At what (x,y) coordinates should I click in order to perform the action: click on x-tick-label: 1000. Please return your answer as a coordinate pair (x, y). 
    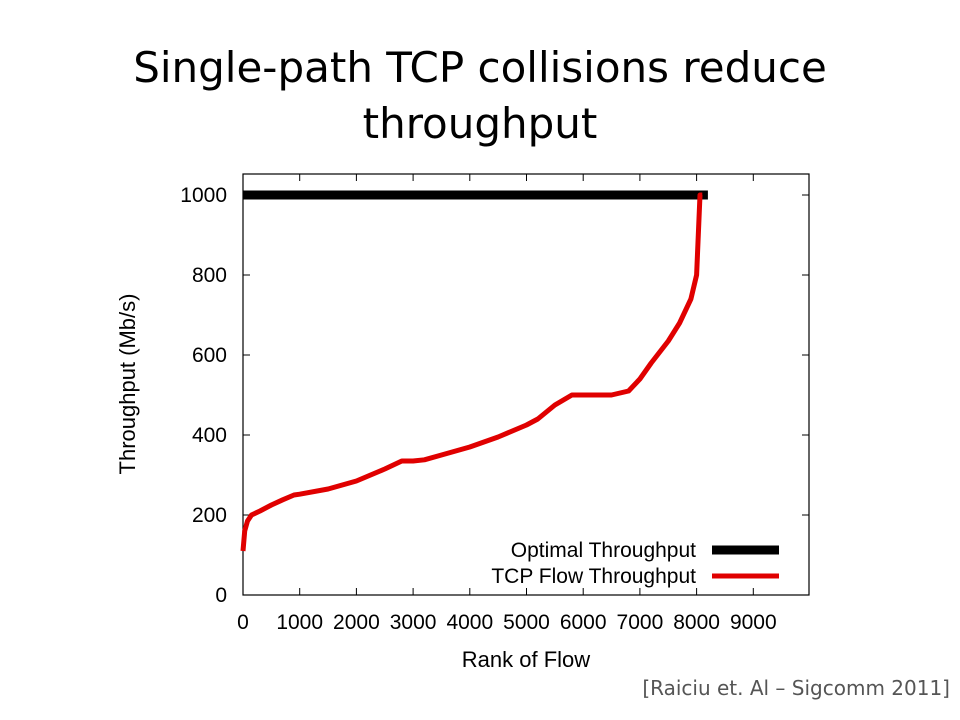
    Looking at the image, I should click on (299, 622).